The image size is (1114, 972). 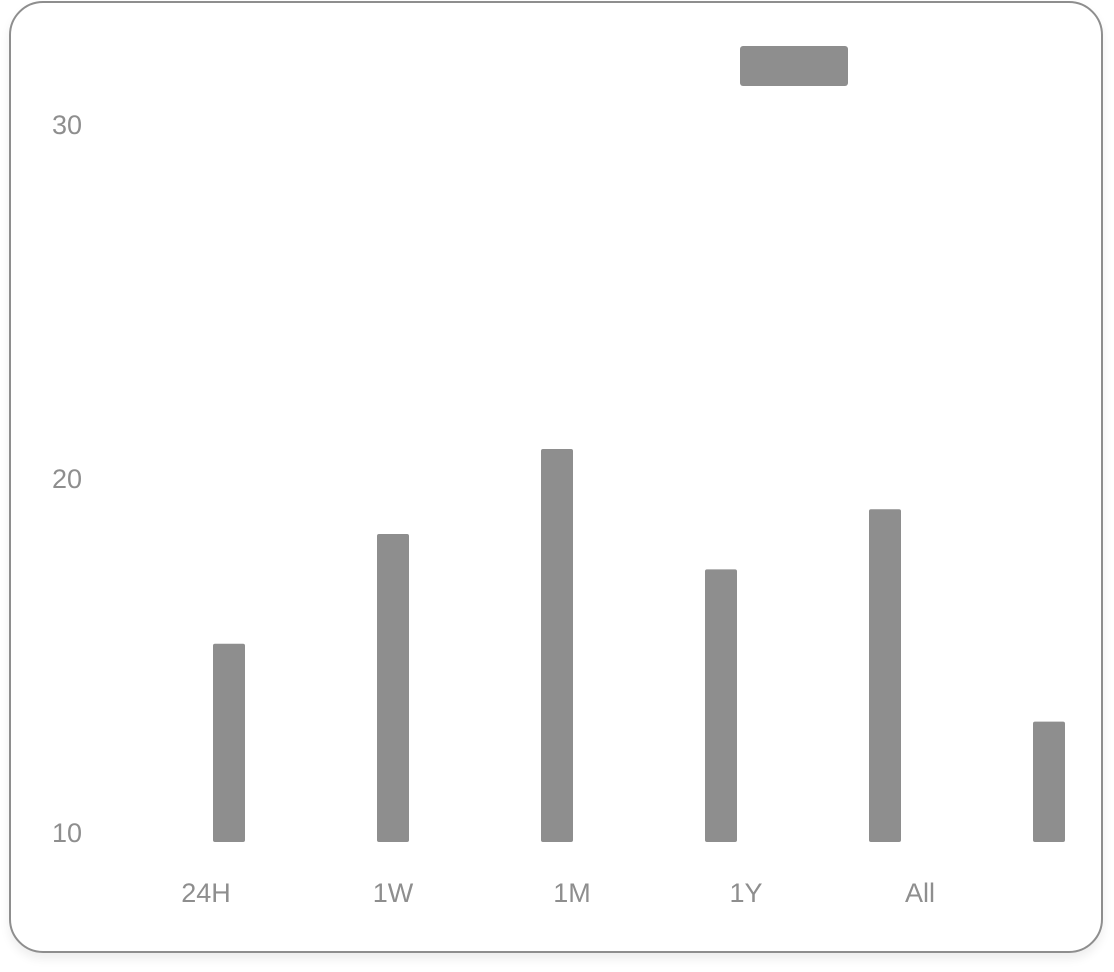 I want to click on x-category-label: 1Y, so click(x=745, y=893).